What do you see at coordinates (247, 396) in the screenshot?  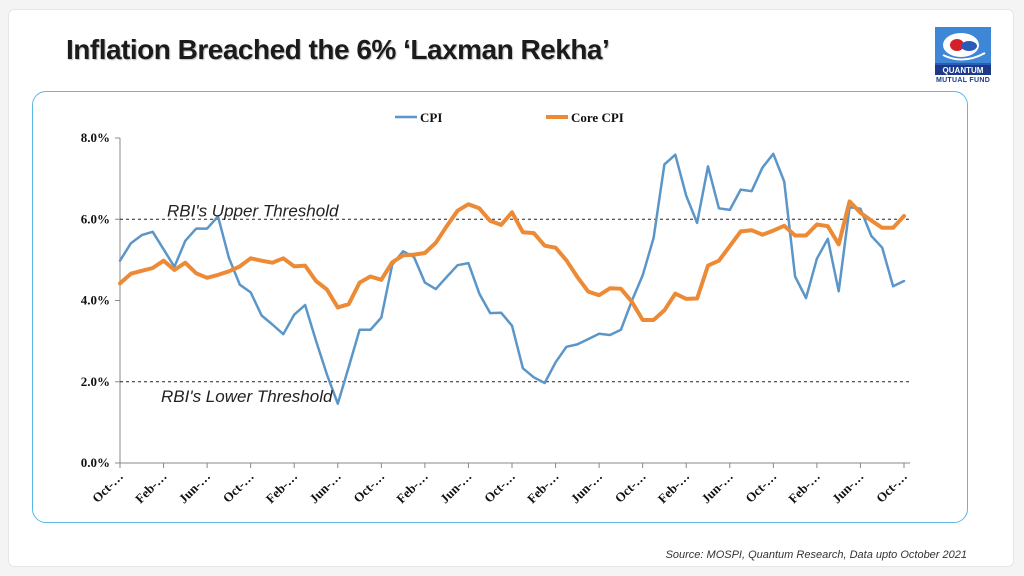 I see `lower-threshold-label: RBI's Lower Threshold` at bounding box center [247, 396].